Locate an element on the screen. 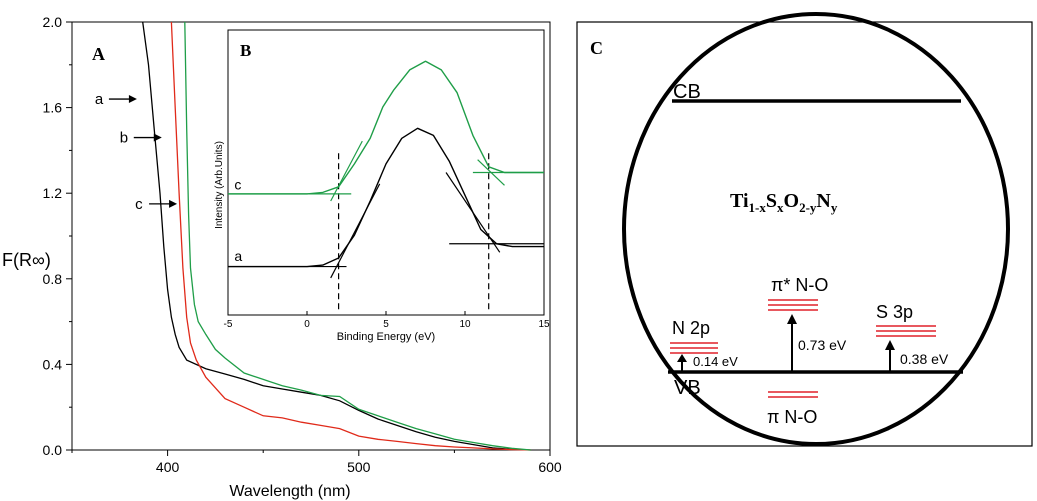 This screenshot has width=1037, height=501. series-arrowhead-b is located at coordinates (157, 137).